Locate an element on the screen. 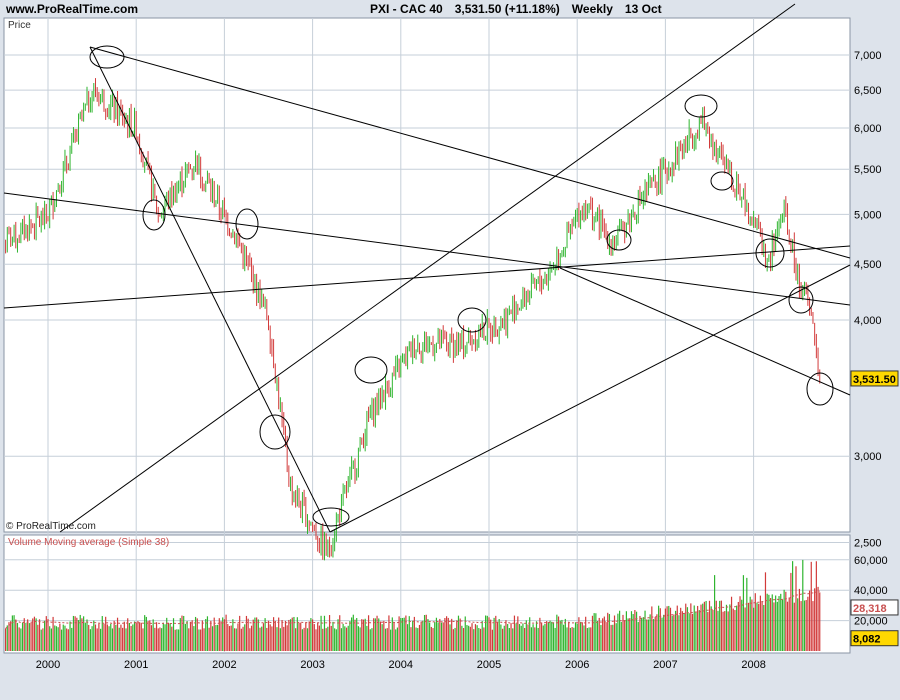 The height and width of the screenshot is (700, 900). price-label: Price is located at coordinates (19, 25).